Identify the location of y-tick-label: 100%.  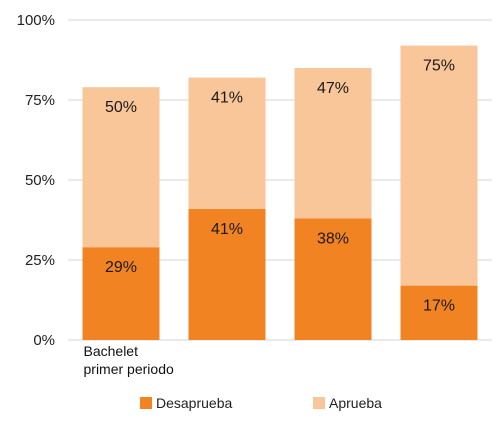
(36, 20).